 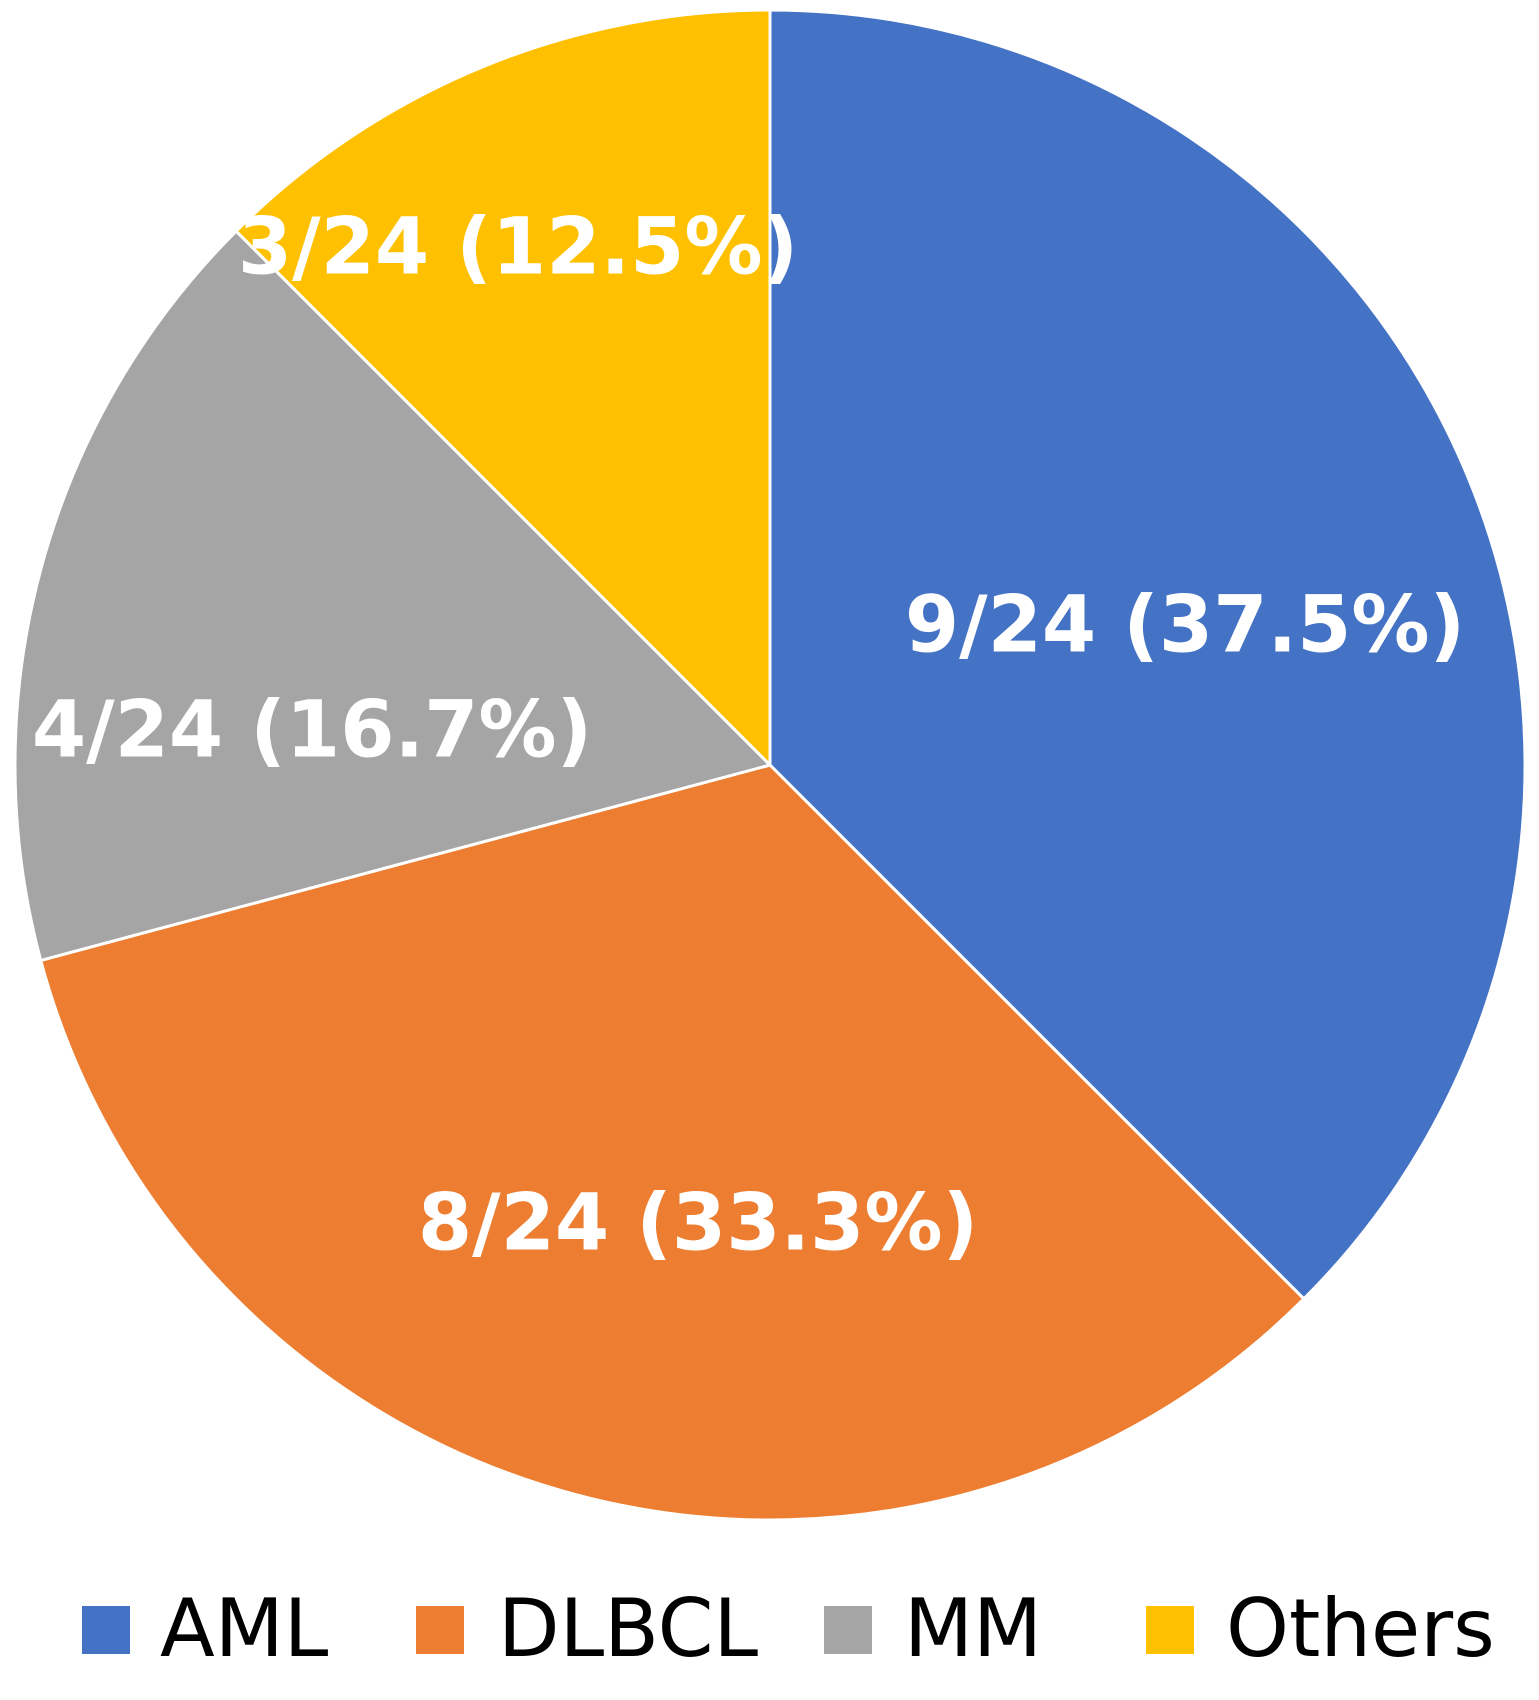 I want to click on legend-label-mm: MM, so click(x=973, y=1628).